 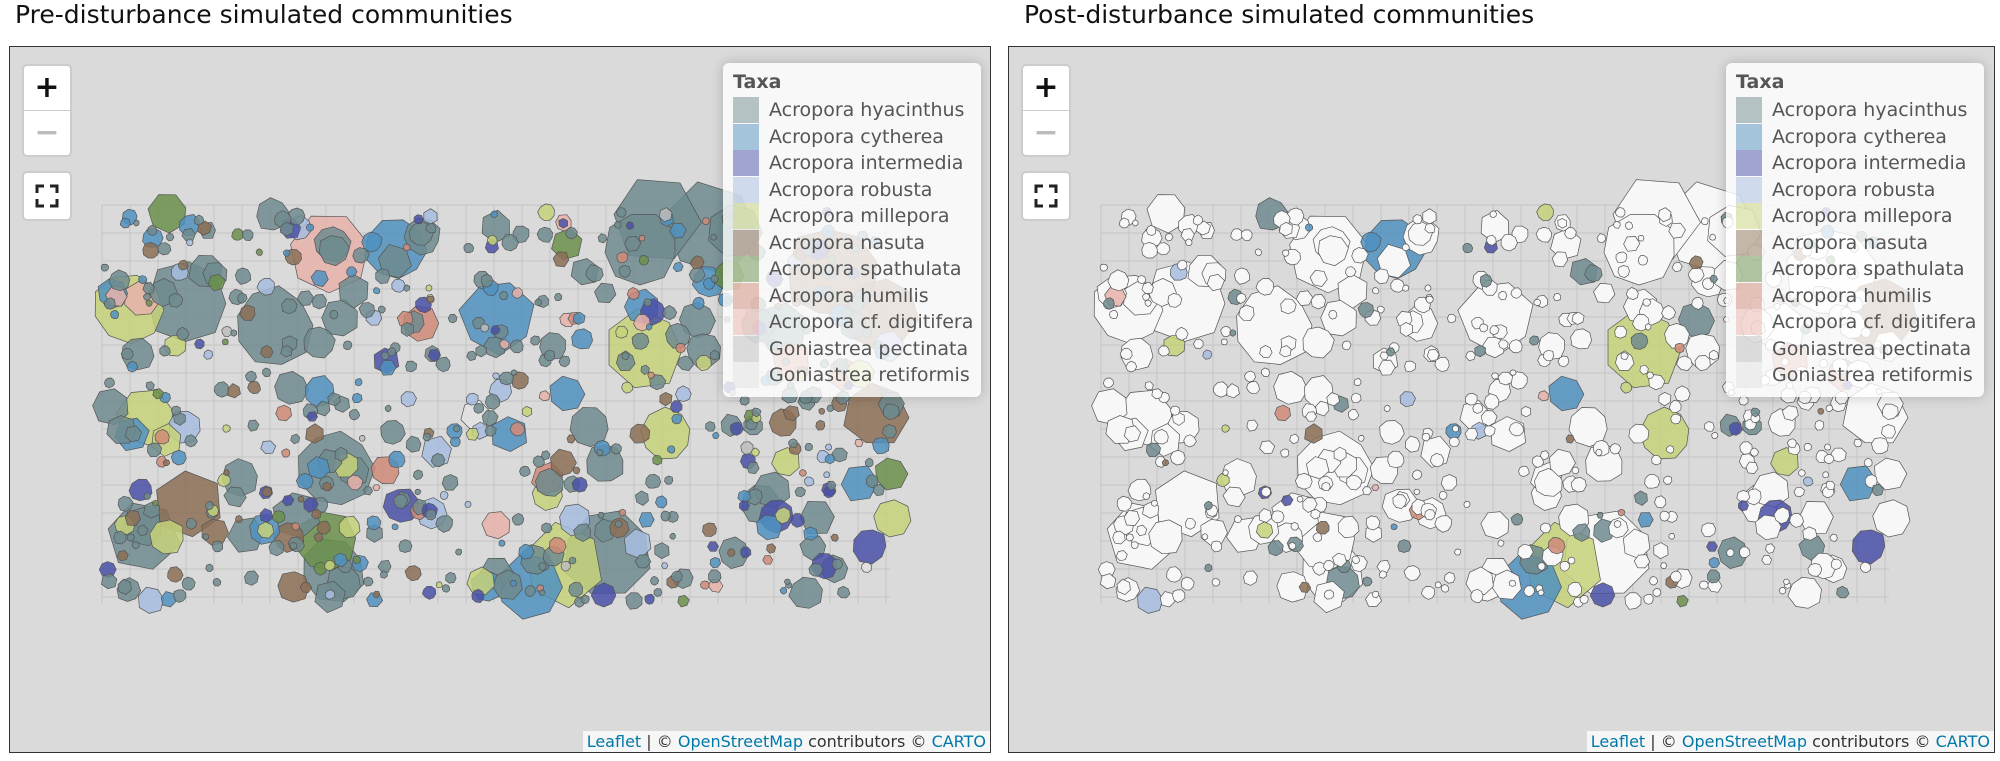 What do you see at coordinates (867, 110) in the screenshot?
I see `legend-label: Acropora hyacinthus` at bounding box center [867, 110].